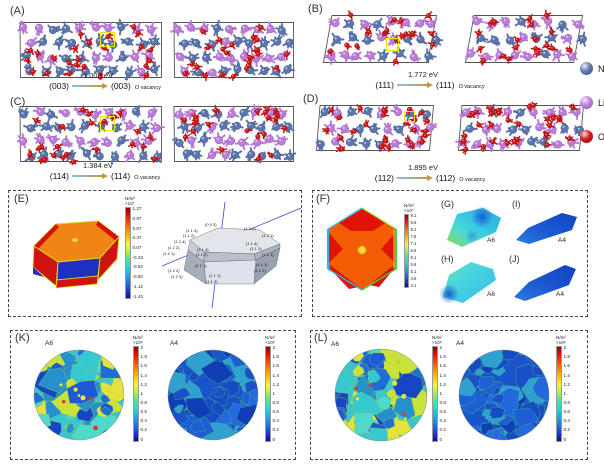 The height and width of the screenshot is (470, 604). I want to click on wulff-particle-colored, so click(72, 252).